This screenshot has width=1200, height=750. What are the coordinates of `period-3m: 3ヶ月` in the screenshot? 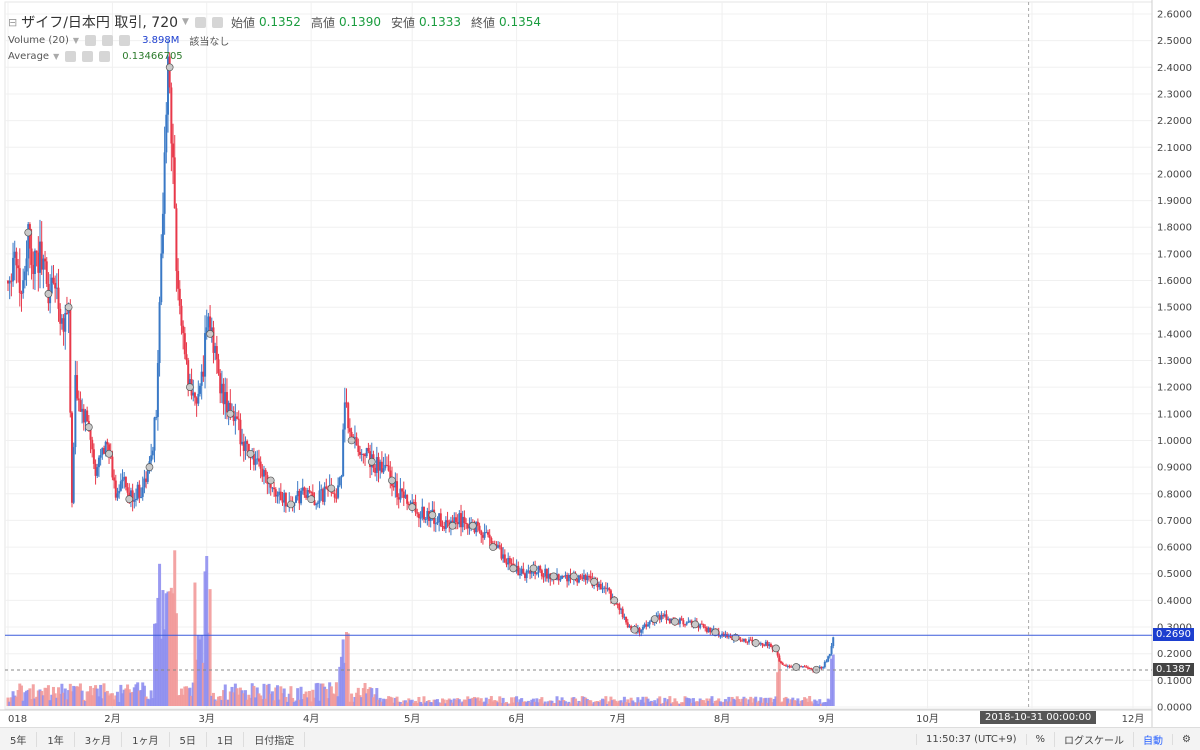 It's located at (99, 739).